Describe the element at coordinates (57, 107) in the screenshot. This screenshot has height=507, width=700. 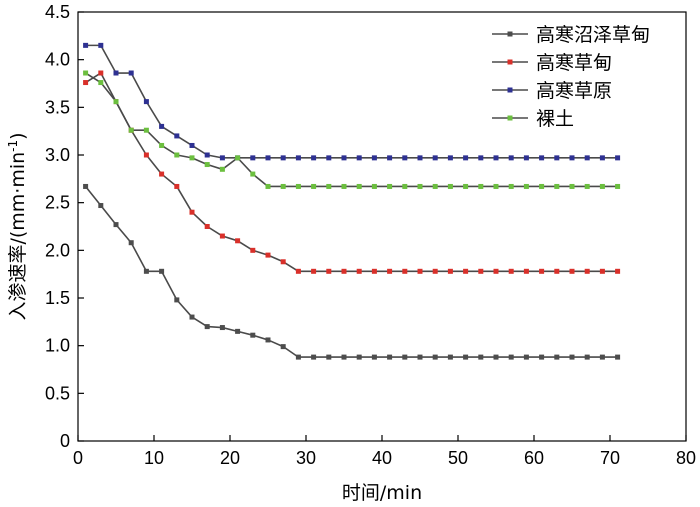
I see `y-tick-label: 3.5` at that location.